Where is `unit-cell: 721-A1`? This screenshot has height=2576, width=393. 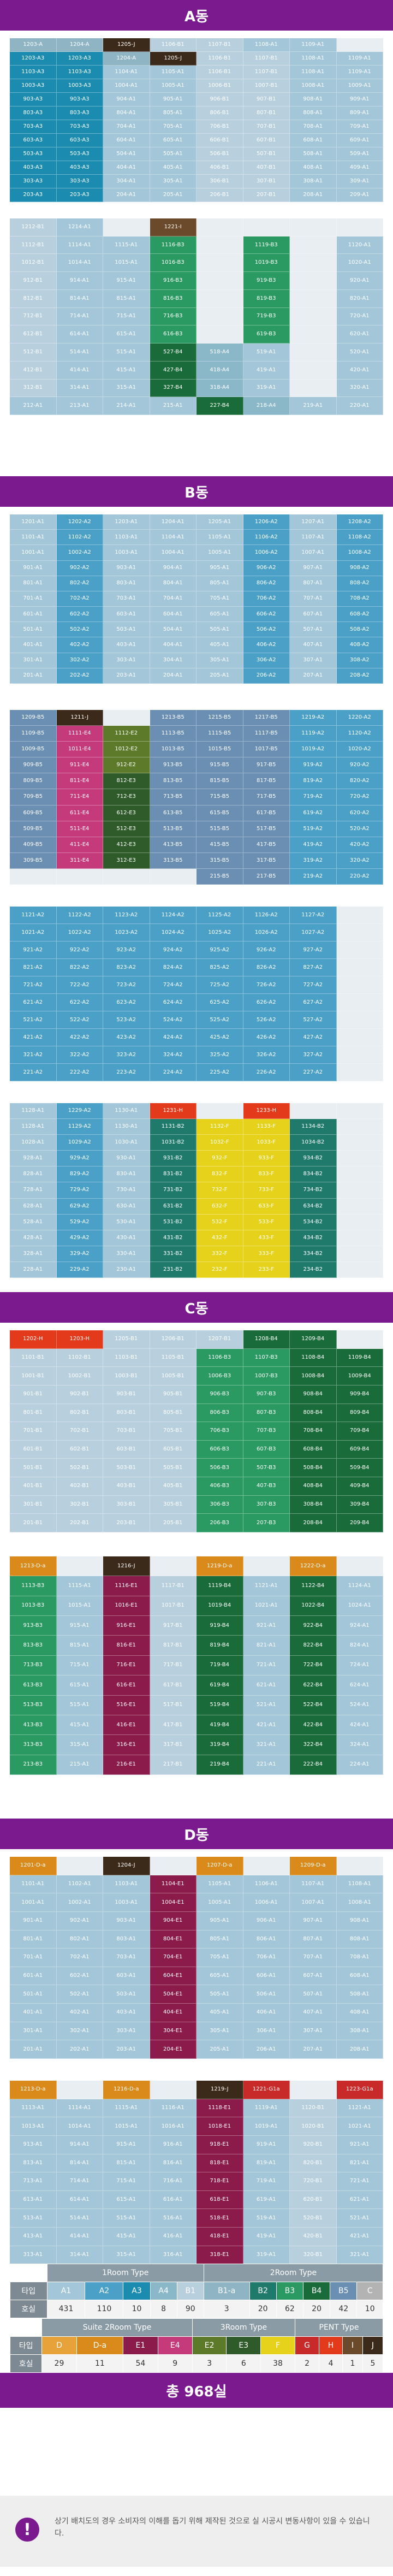 unit-cell: 721-A1 is located at coordinates (359, 2181).